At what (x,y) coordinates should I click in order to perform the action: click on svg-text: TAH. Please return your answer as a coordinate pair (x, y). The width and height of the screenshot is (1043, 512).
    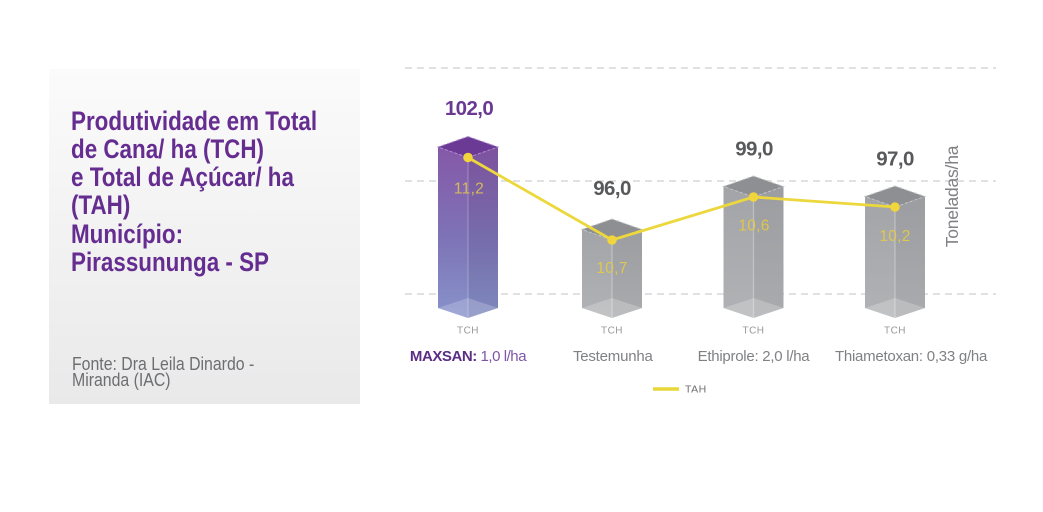
    Looking at the image, I should click on (696, 390).